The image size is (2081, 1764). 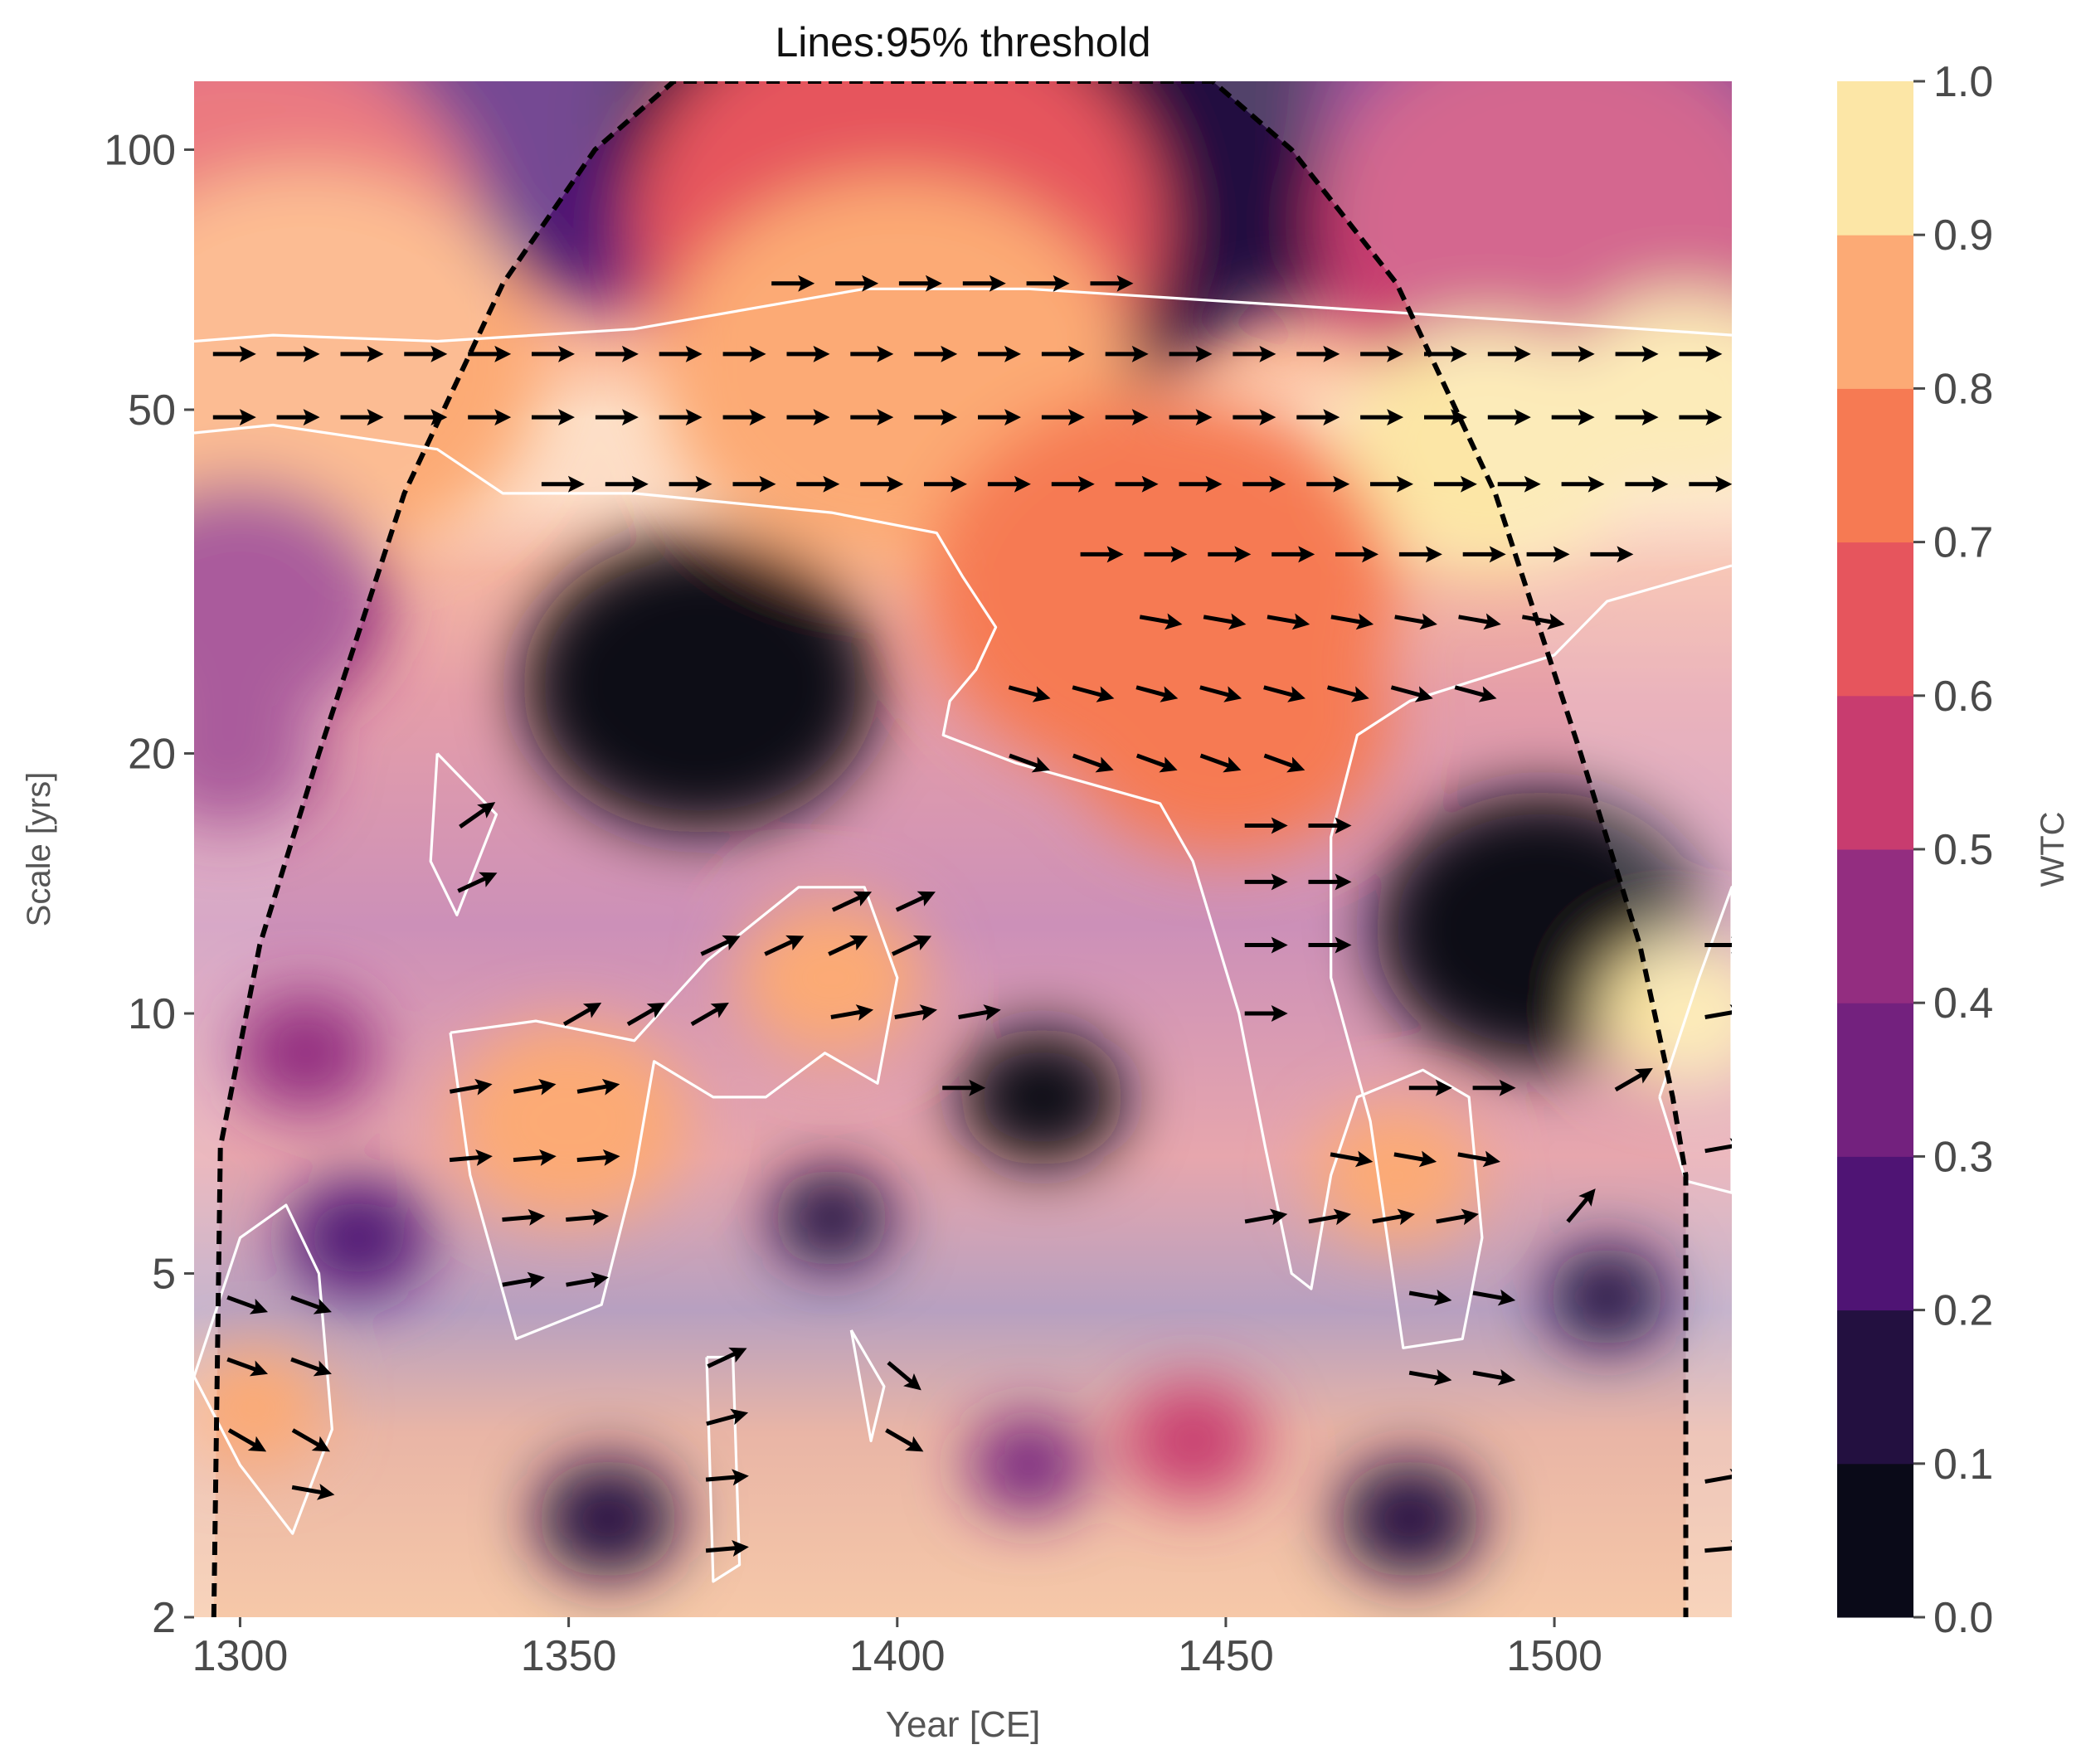 What do you see at coordinates (241, 1656) in the screenshot?
I see `x-tick-label: 1300` at bounding box center [241, 1656].